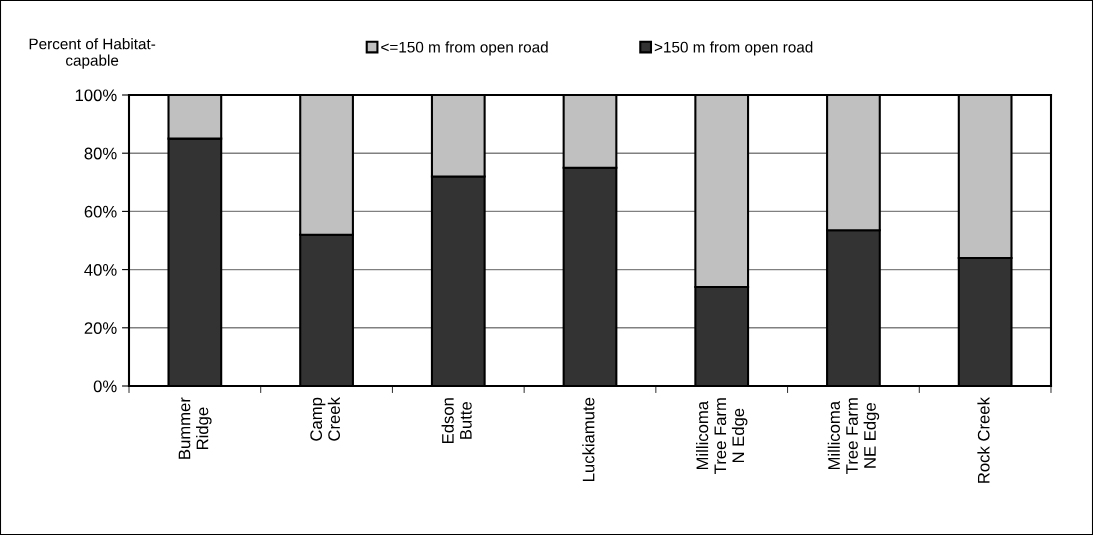 This screenshot has height=535, width=1093. I want to click on x-tick-label: Luckiamute, so click(588, 439).